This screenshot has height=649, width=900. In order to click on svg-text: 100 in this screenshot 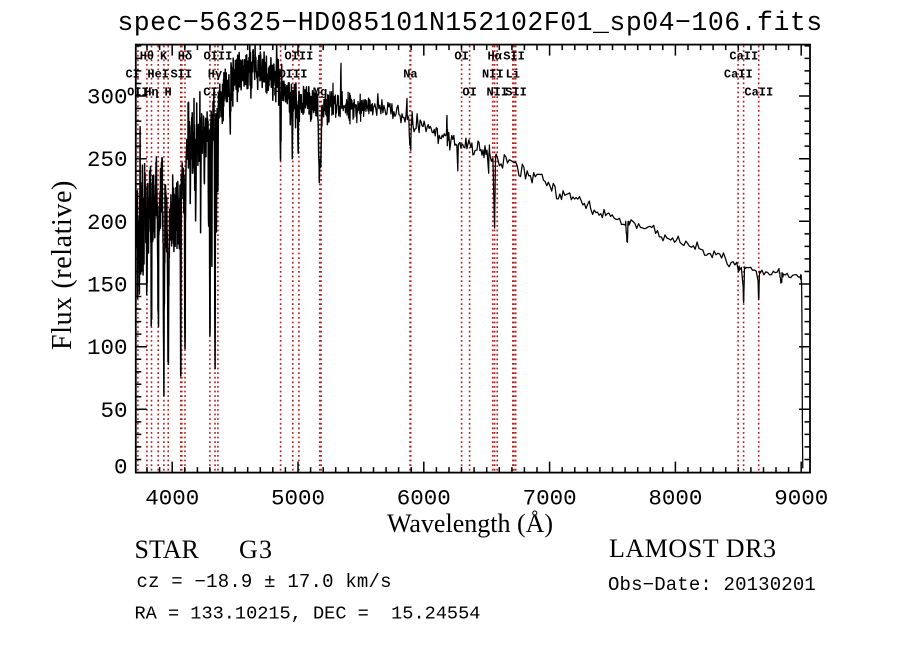, I will do `click(107, 348)`.